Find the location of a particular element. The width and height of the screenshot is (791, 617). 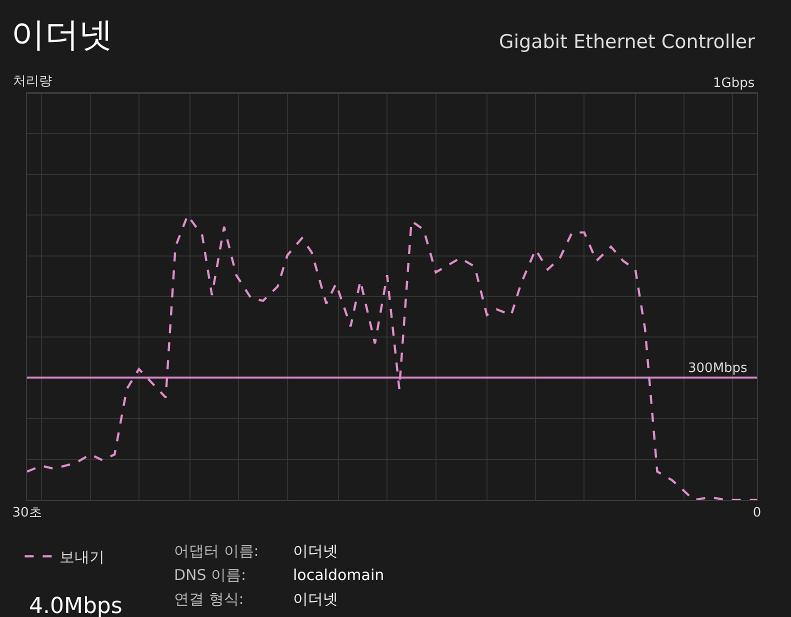

x-tick-label: 0 is located at coordinates (757, 513).